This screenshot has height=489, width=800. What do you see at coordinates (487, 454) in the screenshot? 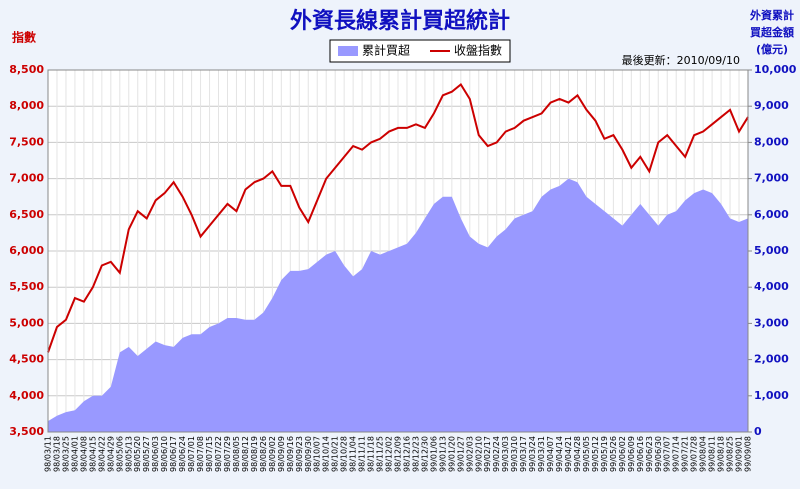
I see `x-tick-label: 99/02/17` at bounding box center [487, 454].